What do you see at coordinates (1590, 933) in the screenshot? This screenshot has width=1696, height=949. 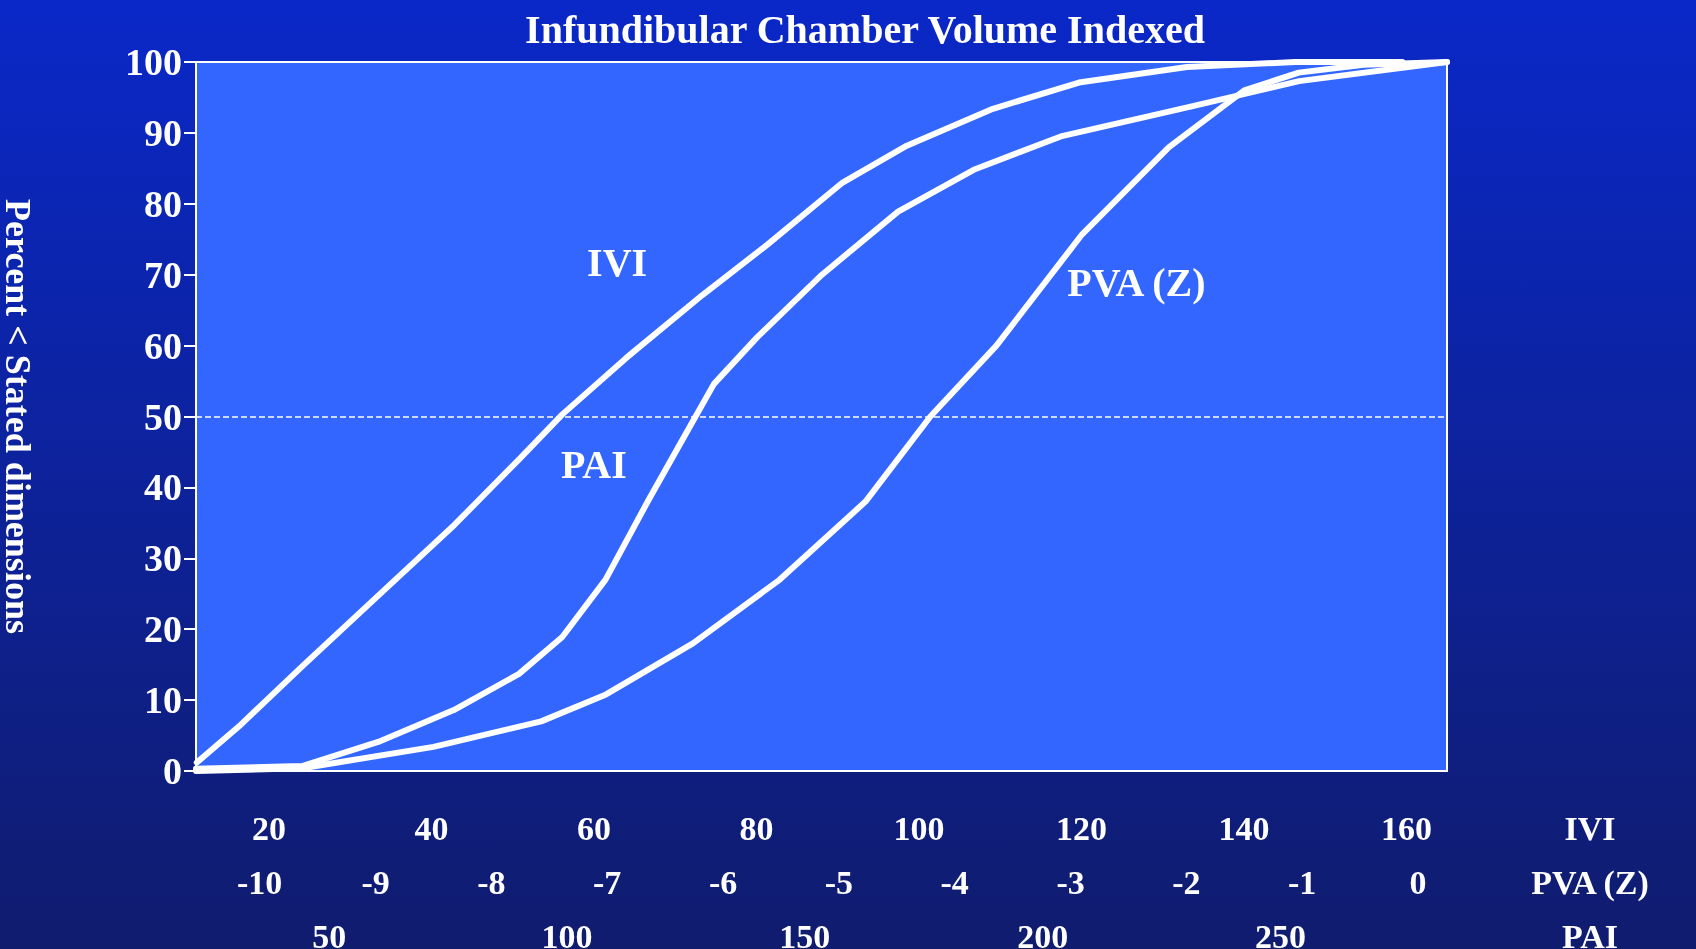 I see `x-axis-title: PAI` at bounding box center [1590, 933].